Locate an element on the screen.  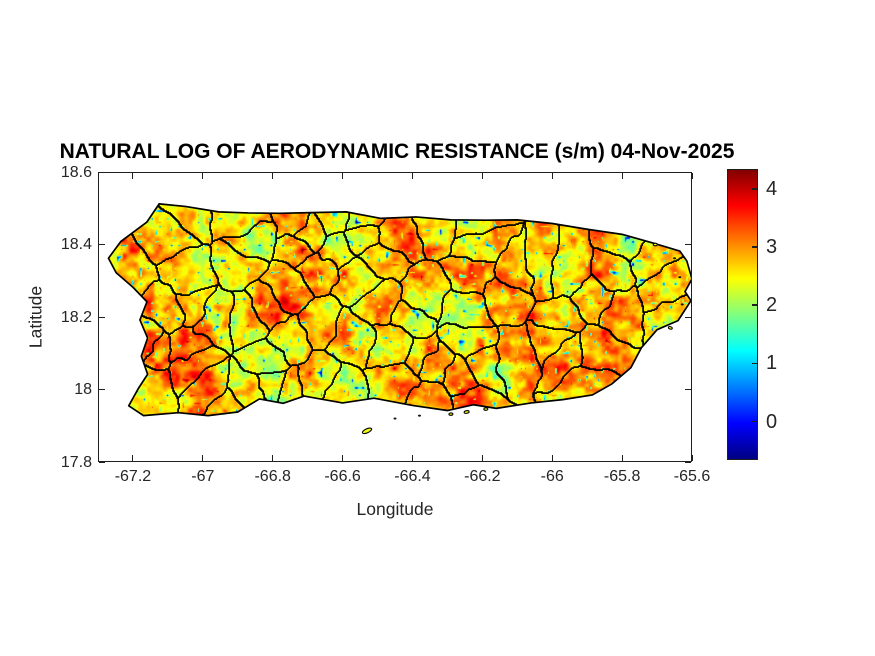
x-tick-label: -65.8 is located at coordinates (622, 476).